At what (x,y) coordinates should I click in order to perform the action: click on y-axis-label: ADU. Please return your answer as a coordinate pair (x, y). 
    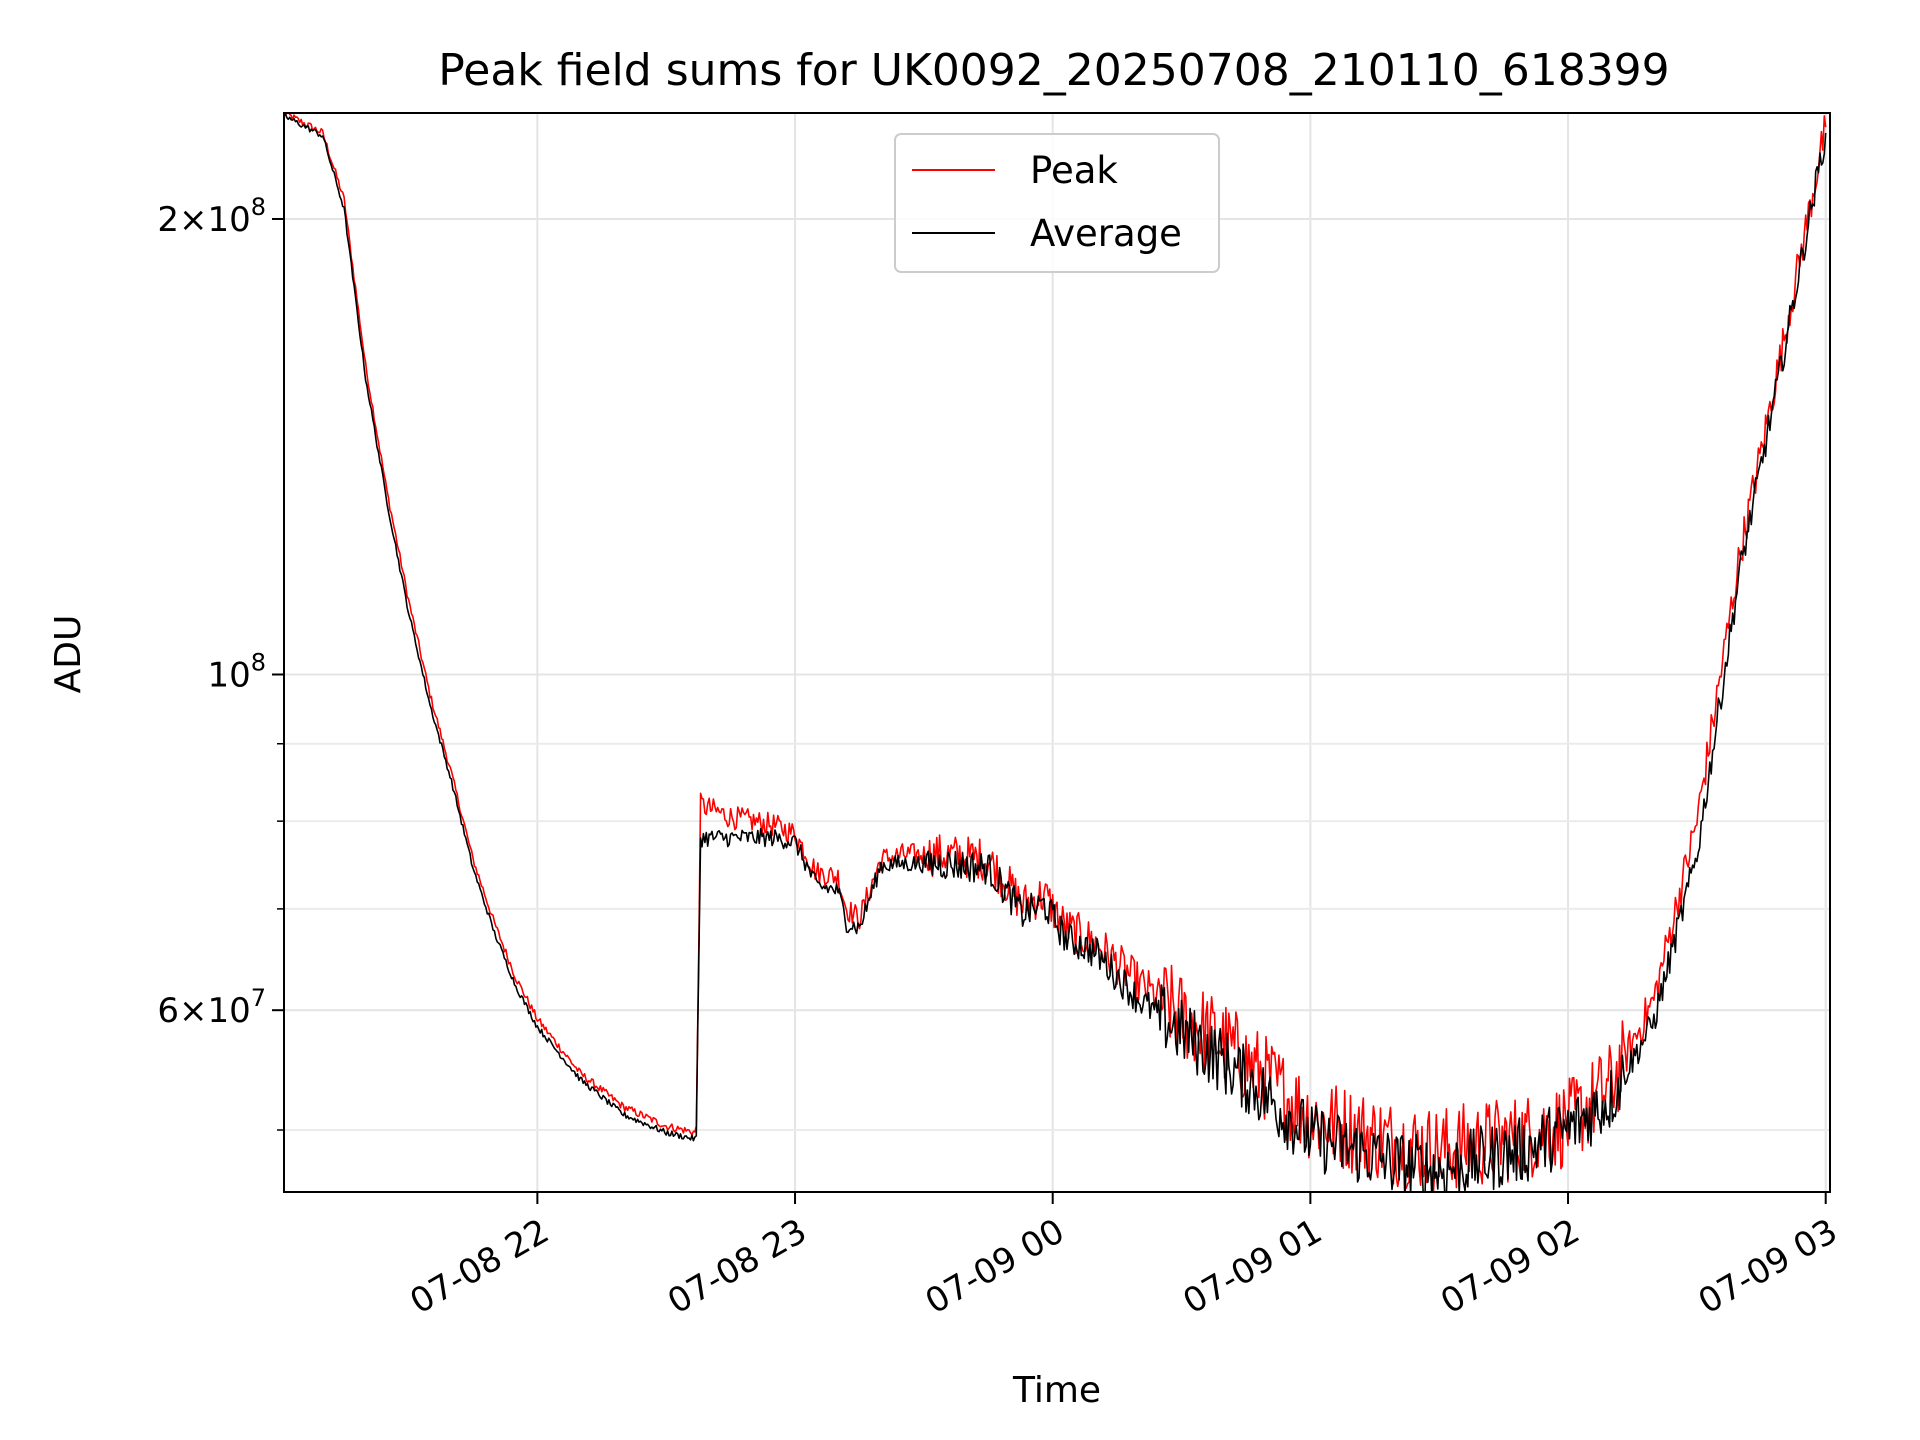
    Looking at the image, I should click on (68, 654).